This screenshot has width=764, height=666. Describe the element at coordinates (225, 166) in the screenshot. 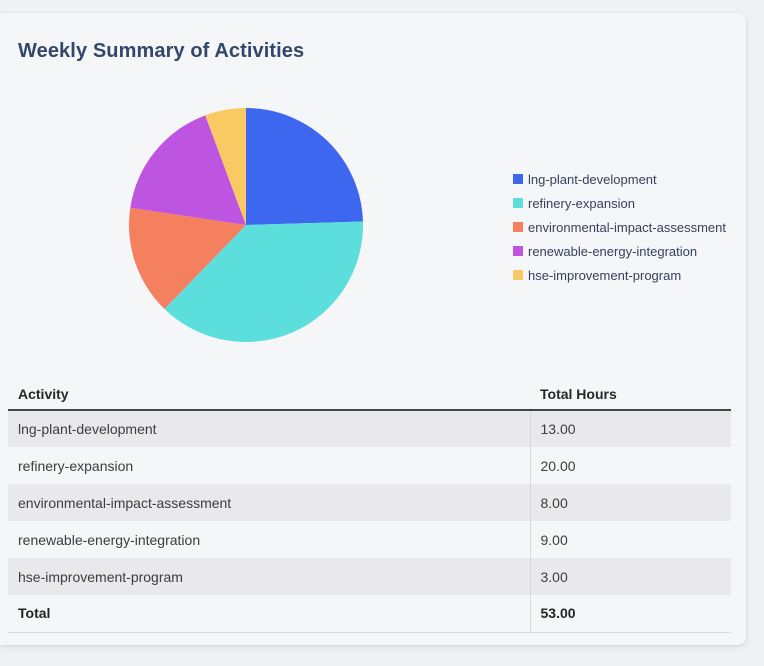

I see `pie-slice-hse-improvement-program` at that location.